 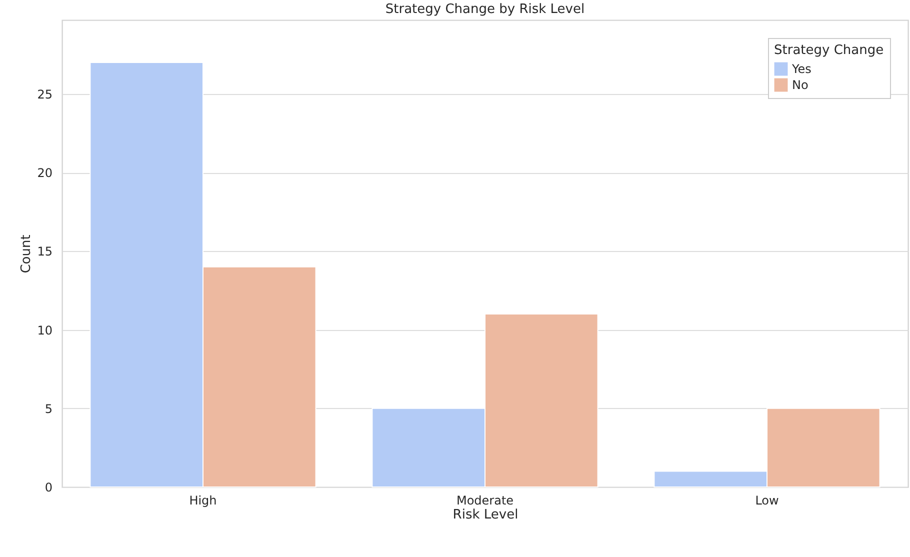 I want to click on y-tick-label: 0, so click(x=48, y=487).